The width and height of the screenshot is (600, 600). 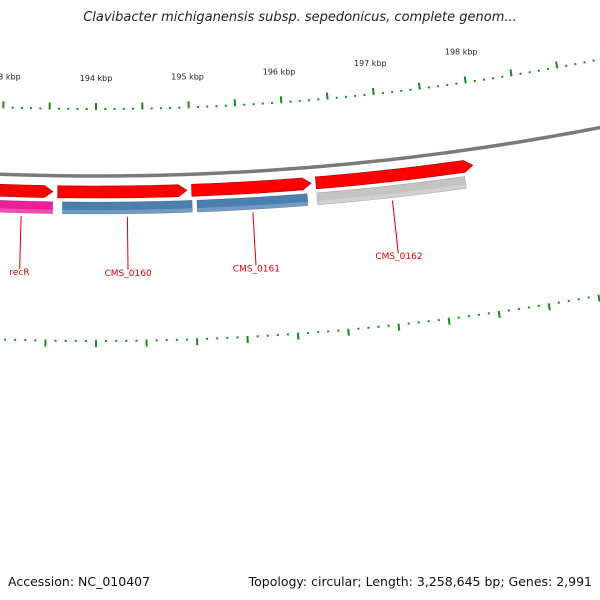 What do you see at coordinates (300, 151) in the screenshot?
I see `genome-backbone` at bounding box center [300, 151].